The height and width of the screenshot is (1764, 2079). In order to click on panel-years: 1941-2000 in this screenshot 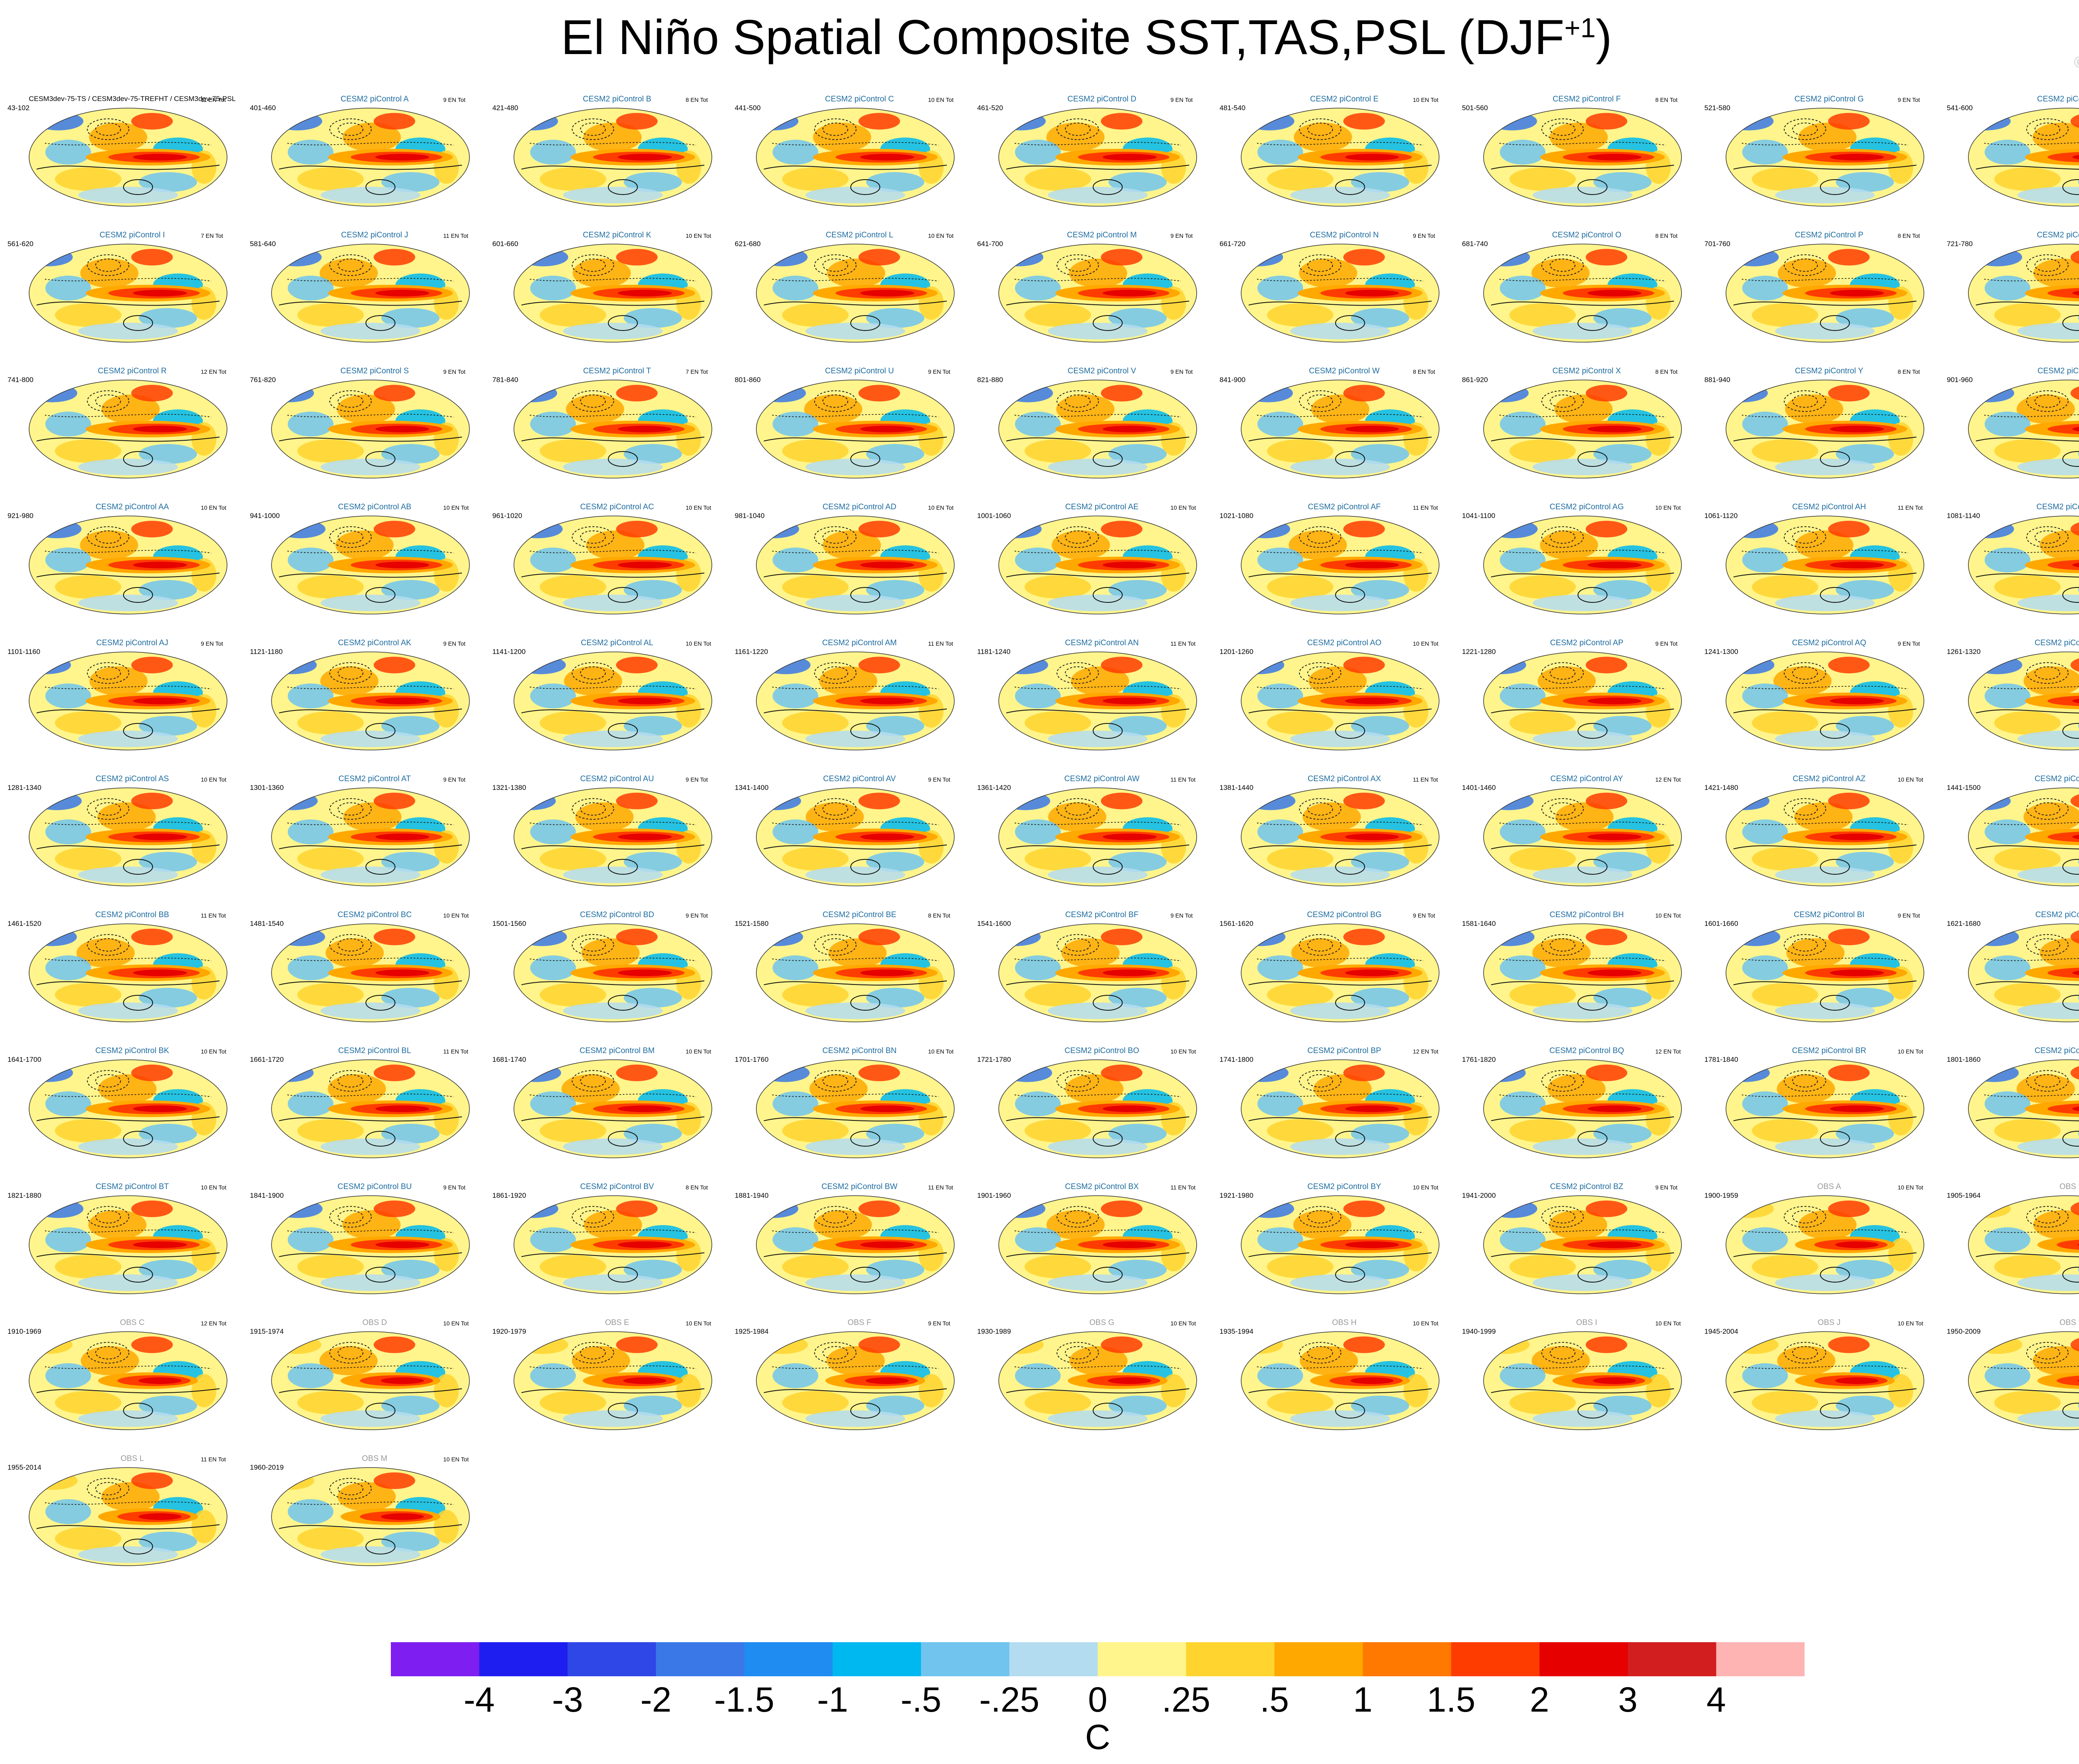, I will do `click(1479, 1196)`.